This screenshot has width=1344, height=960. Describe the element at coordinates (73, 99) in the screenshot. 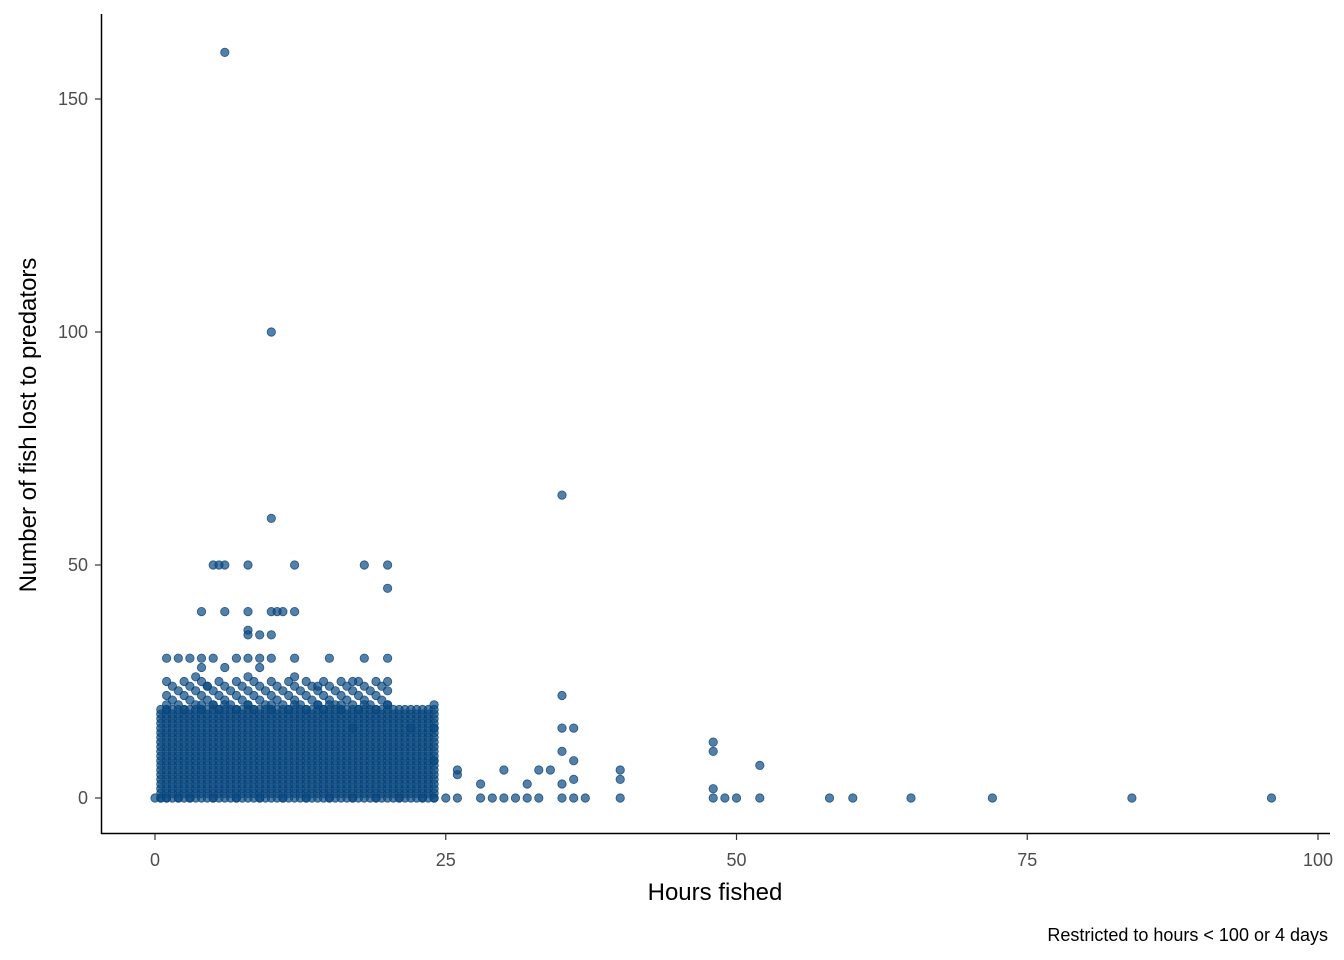

I see `y-tick-label: 150` at that location.